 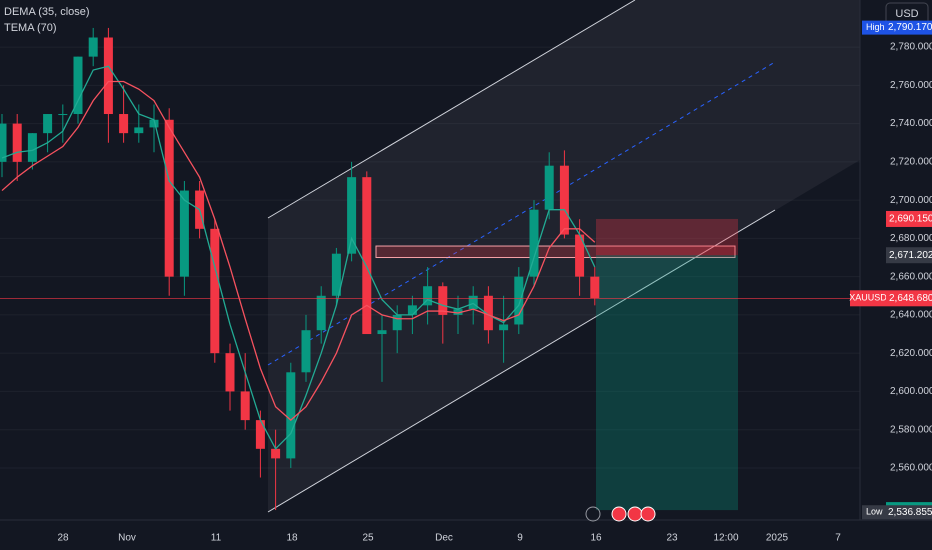 I want to click on stop-tag, so click(x=909, y=218).